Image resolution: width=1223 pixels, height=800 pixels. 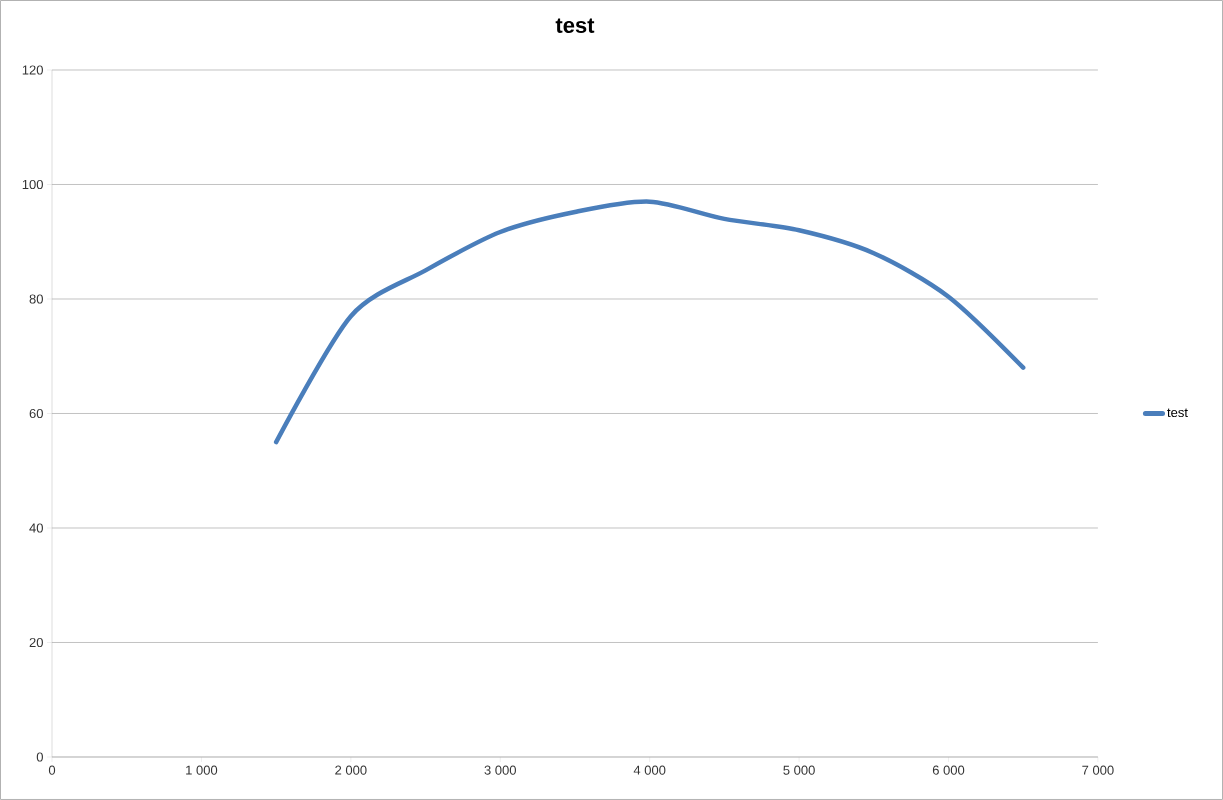 I want to click on x-tick-label: 4 000, so click(x=649, y=770).